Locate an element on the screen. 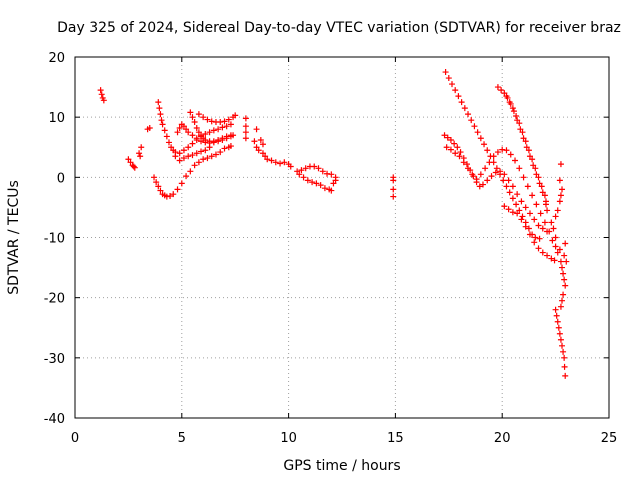 The image size is (640, 480). x-axis-label: GPS time / hours is located at coordinates (341, 466).